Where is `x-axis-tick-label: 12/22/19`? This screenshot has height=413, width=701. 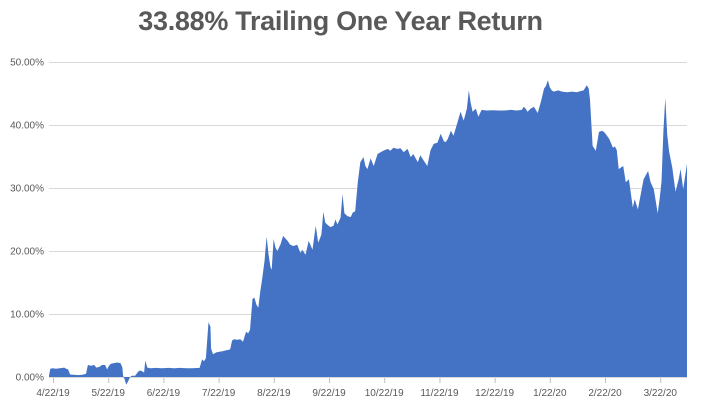
x-axis-tick-label: 12/22/19 is located at coordinates (494, 393).